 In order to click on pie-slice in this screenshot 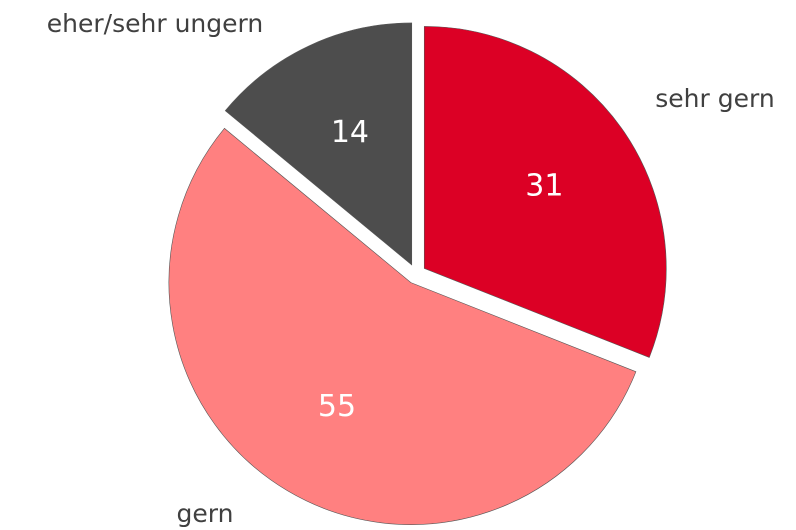, I will do `click(318, 144)`.